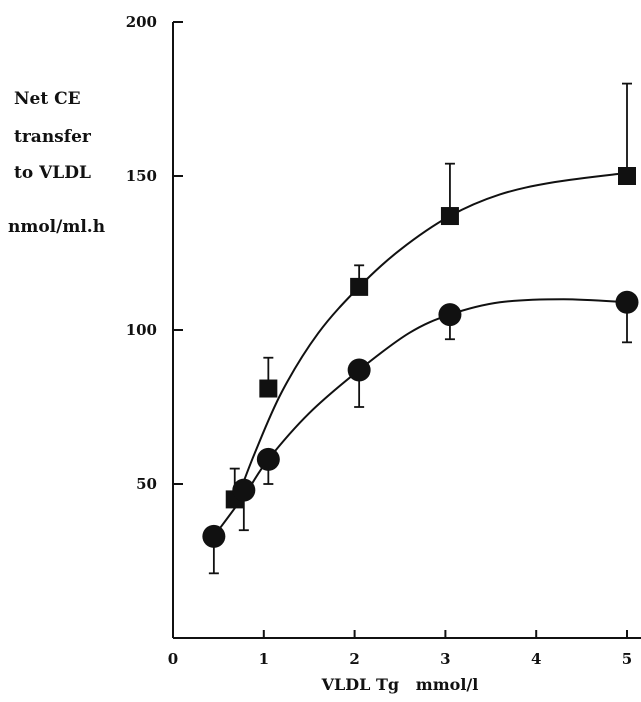 The width and height of the screenshot is (641, 702). Describe the element at coordinates (536, 659) in the screenshot. I see `x-tick-label: 4` at that location.